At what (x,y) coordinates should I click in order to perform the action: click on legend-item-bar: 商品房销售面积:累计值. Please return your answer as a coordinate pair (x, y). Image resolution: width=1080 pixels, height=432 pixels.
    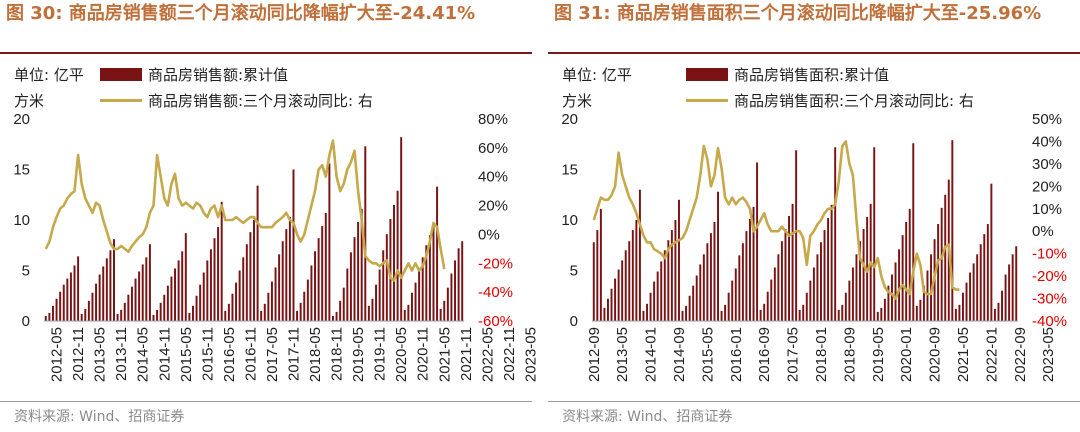
    Looking at the image, I should click on (830, 74).